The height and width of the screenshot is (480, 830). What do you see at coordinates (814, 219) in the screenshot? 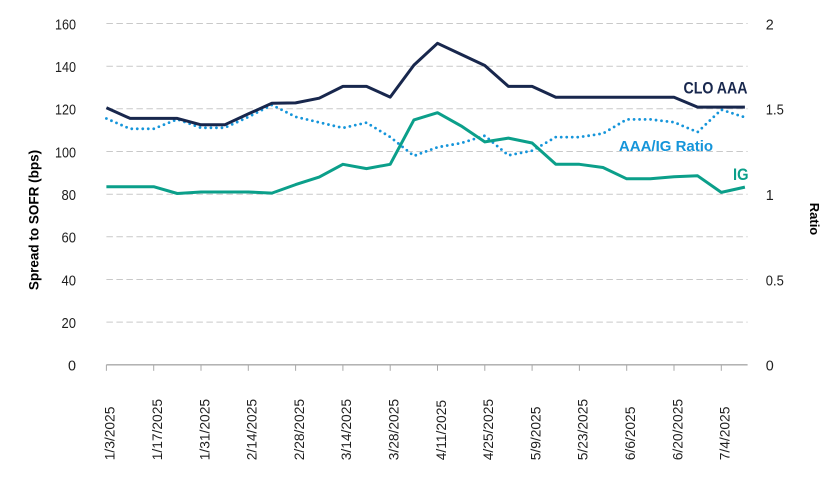
I see `svg-text: Ratio` at bounding box center [814, 219].